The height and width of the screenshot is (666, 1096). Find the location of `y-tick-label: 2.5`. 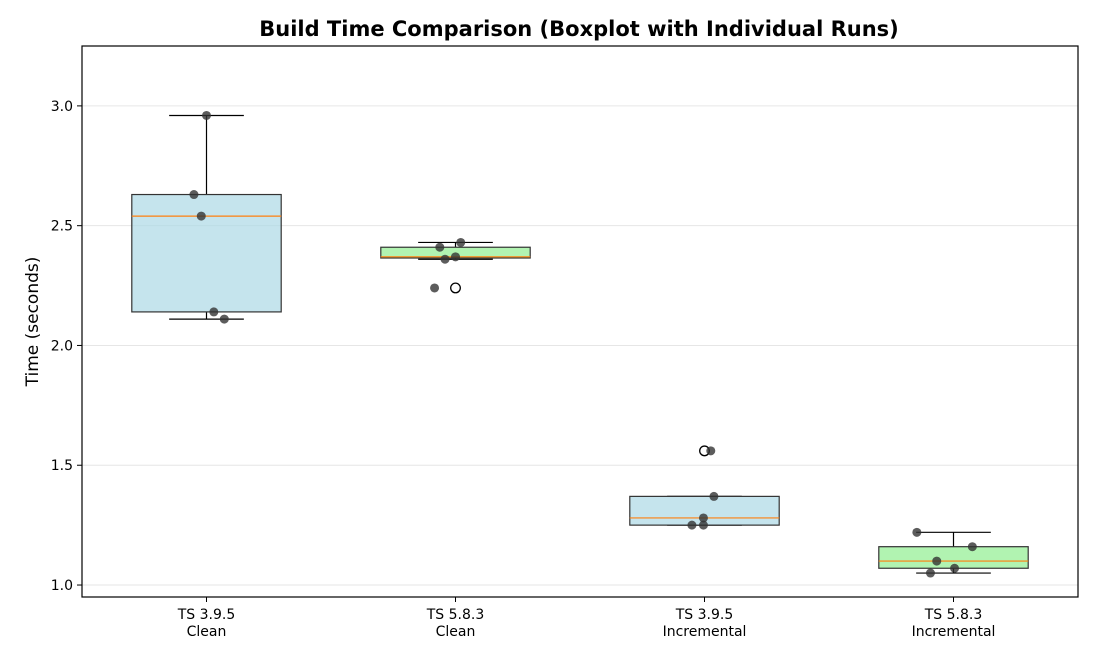

y-tick-label: 2.5 is located at coordinates (62, 227).